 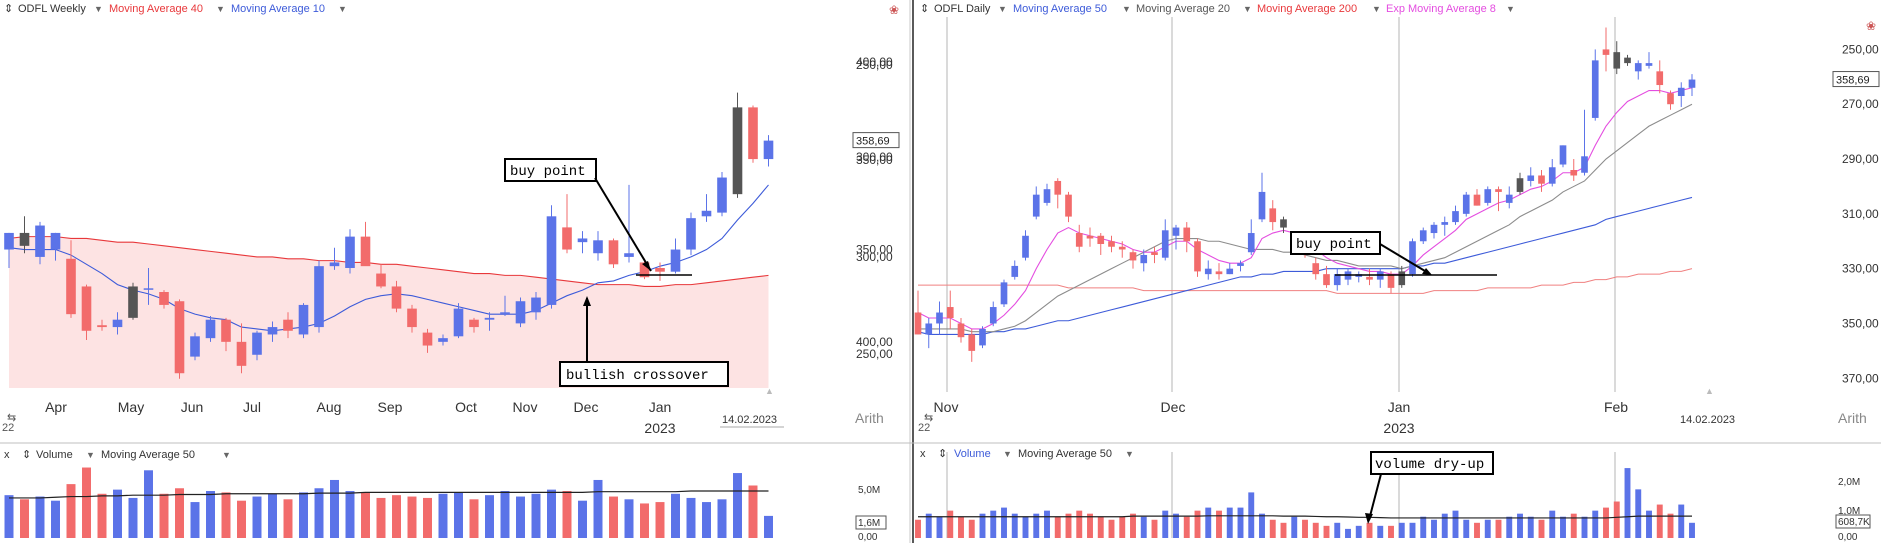 I want to click on daily-axis: ▲ ⇆ 22 2023 14.02.2023 Arith, so click(x=1392, y=411).